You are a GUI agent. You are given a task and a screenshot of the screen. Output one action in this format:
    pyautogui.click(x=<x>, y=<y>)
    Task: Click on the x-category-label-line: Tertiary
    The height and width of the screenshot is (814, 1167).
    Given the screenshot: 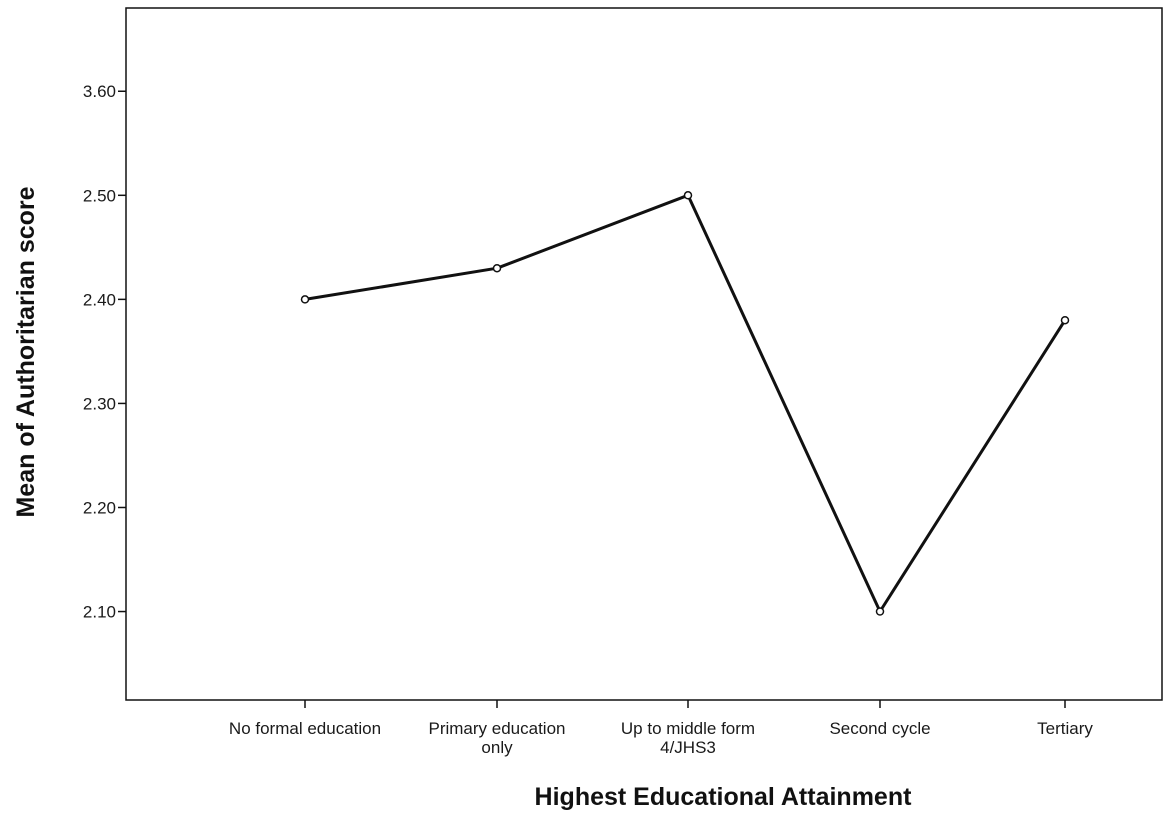 What is the action you would take?
    pyautogui.click(x=1065, y=728)
    